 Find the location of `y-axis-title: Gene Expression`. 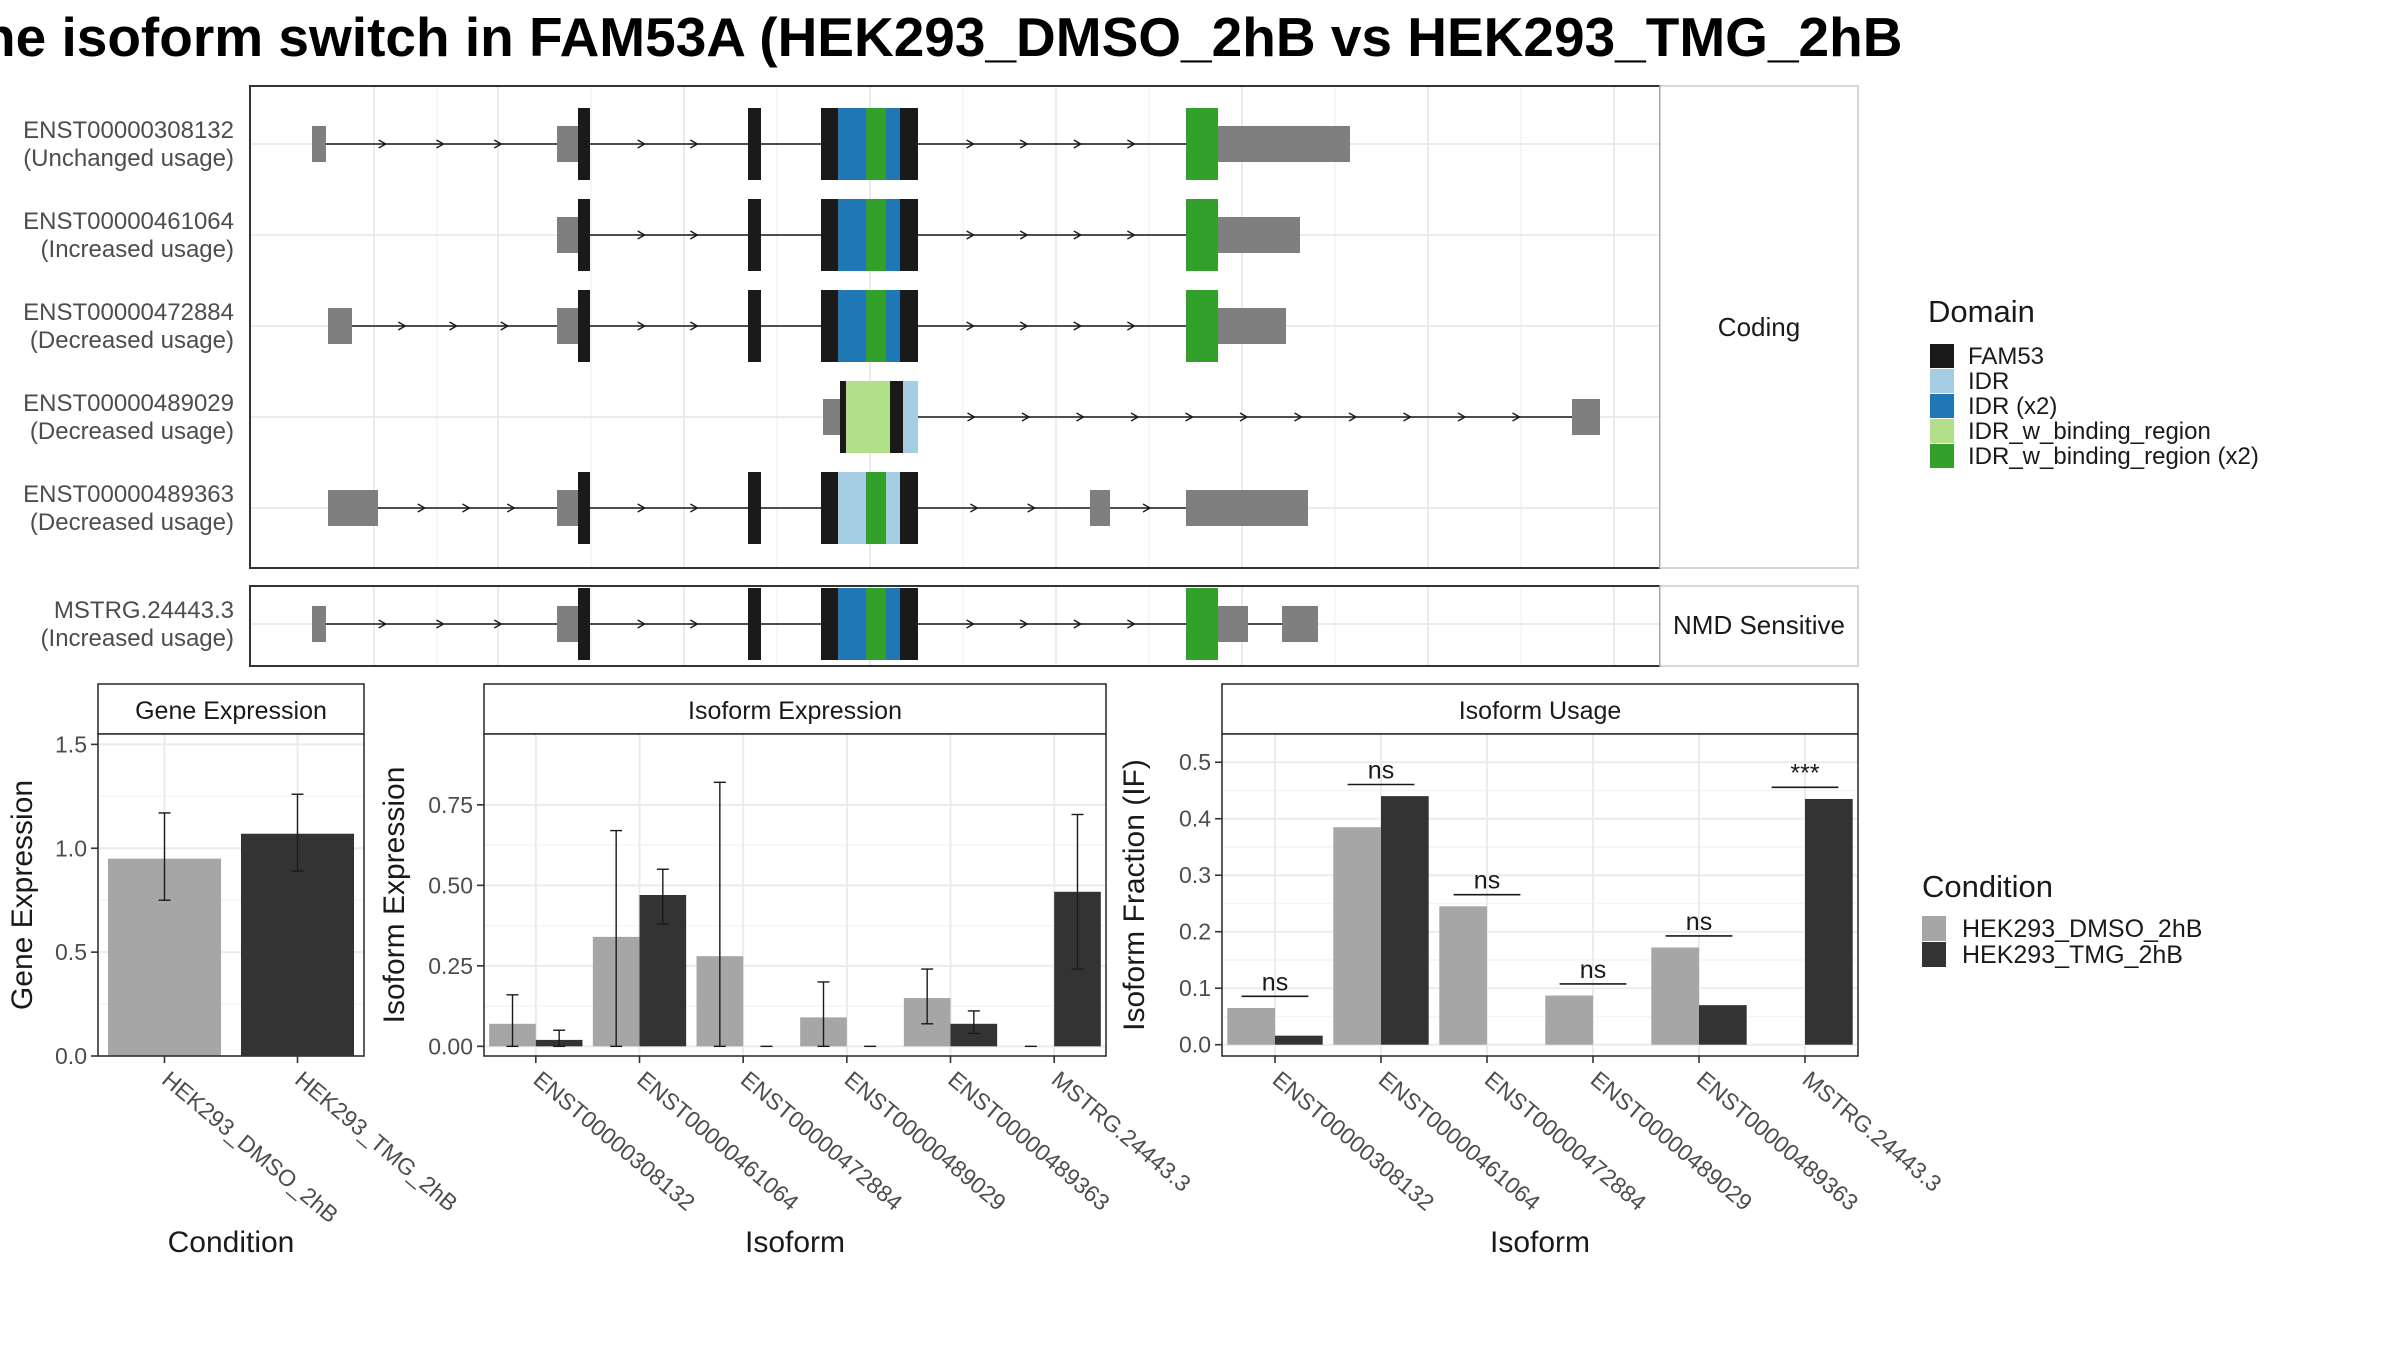

y-axis-title: Gene Expression is located at coordinates (22, 895).